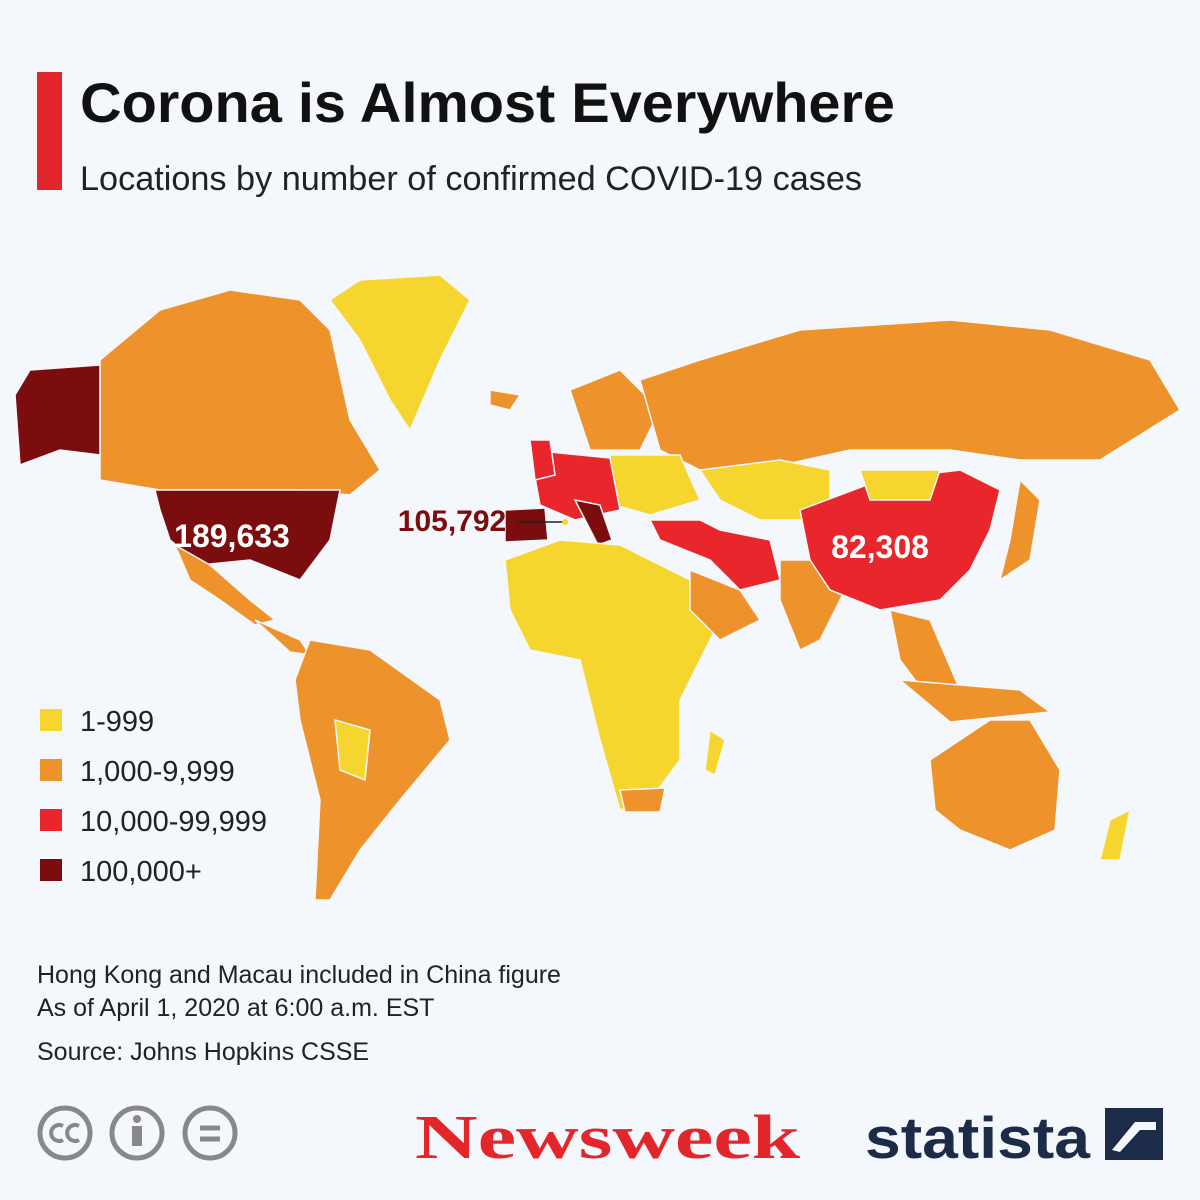  I want to click on cc-icon, so click(65, 1133).